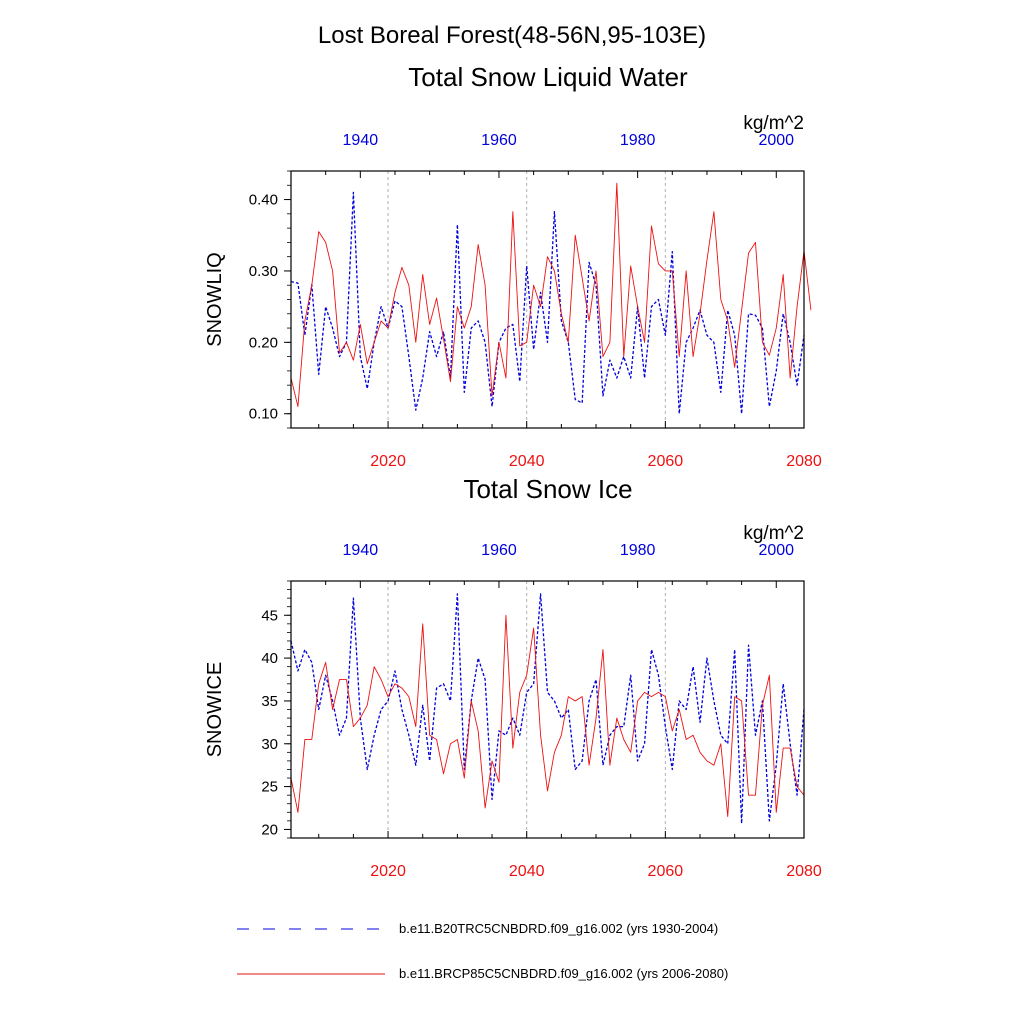 Image resolution: width=1024 pixels, height=1024 pixels. I want to click on snowice-ytick-label-5: 45, so click(269, 615).